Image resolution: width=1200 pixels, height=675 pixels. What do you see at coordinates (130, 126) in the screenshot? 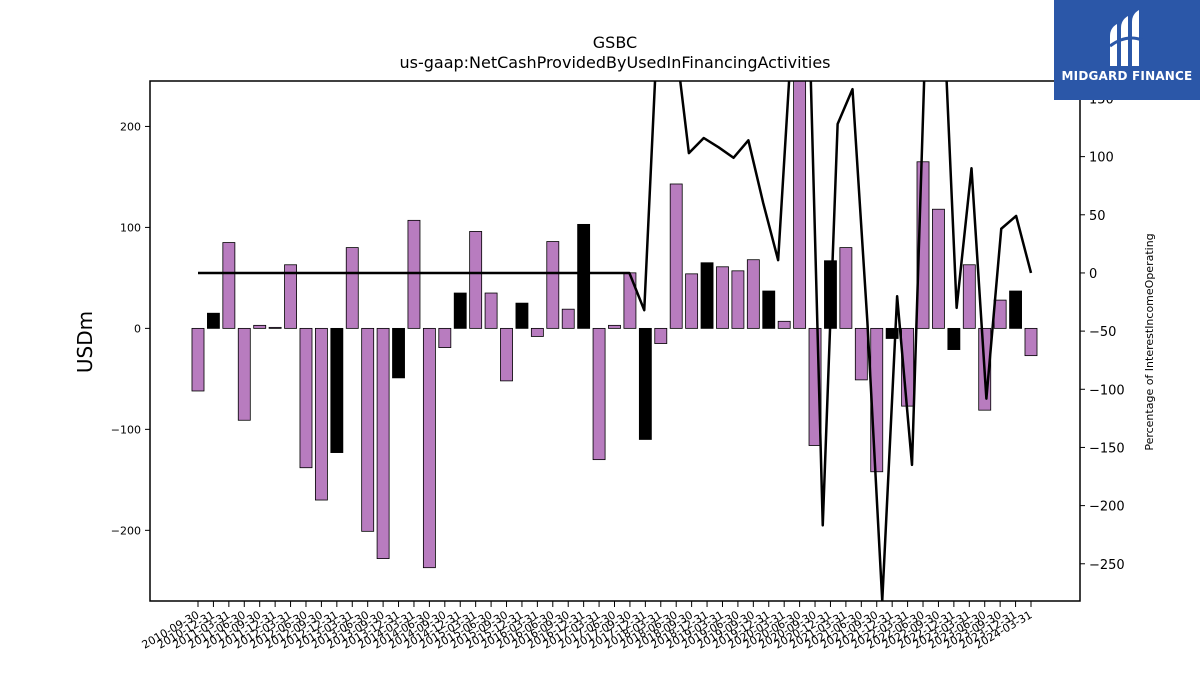
I see `y-tick-label: 200` at bounding box center [130, 126].